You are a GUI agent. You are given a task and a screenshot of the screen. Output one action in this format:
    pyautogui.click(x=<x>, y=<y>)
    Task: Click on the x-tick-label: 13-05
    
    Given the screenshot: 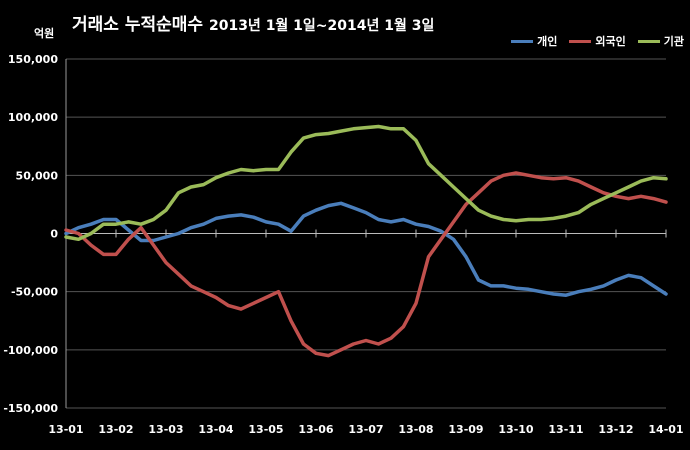 What is the action you would take?
    pyautogui.click(x=265, y=429)
    